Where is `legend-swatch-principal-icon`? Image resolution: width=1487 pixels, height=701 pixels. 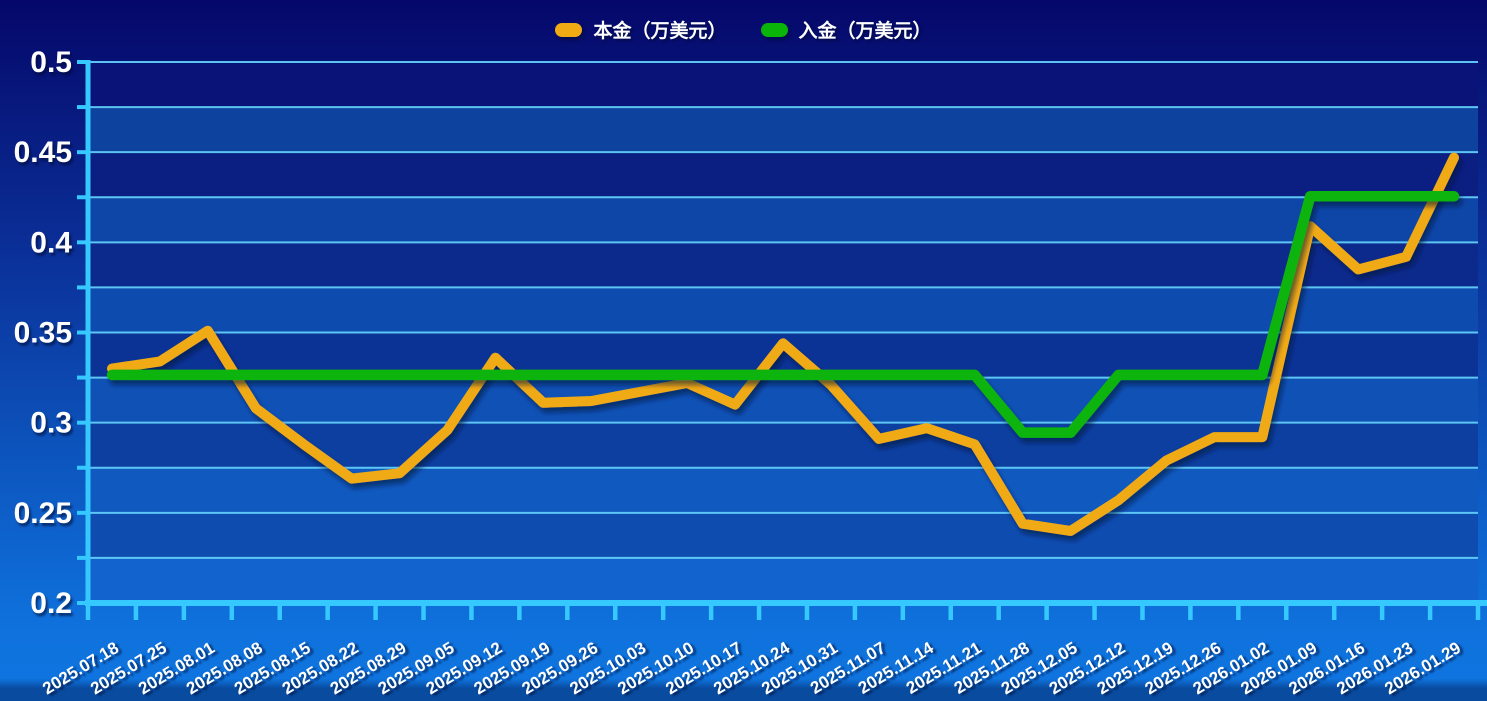 legend-swatch-principal-icon is located at coordinates (569, 29).